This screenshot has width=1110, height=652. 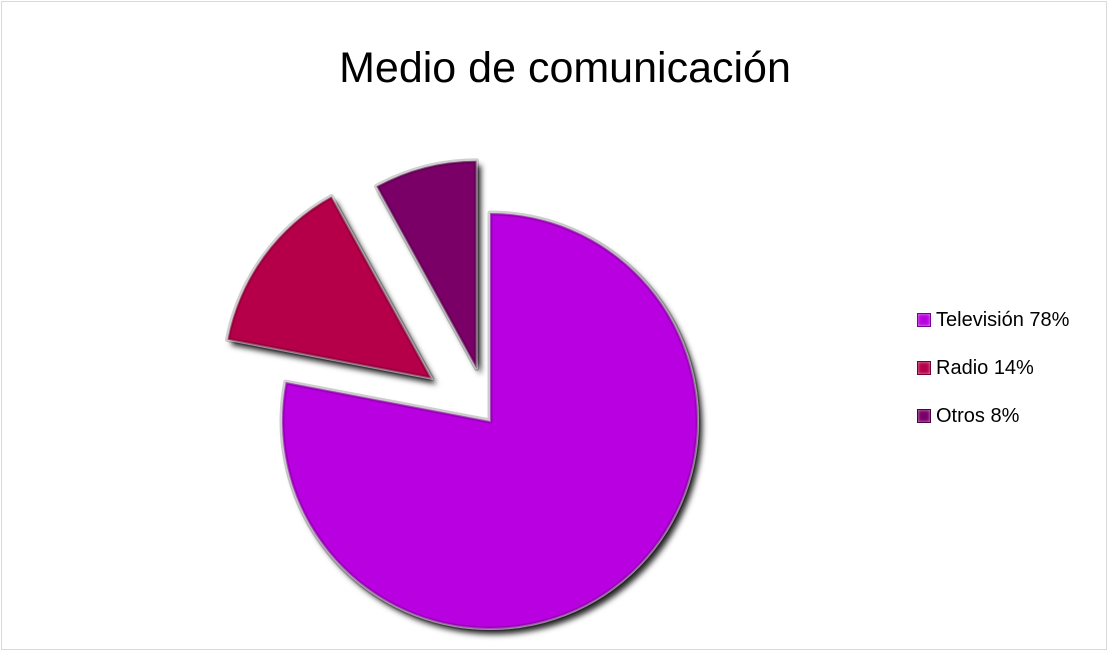 I want to click on pie-slice-otros, so click(x=426, y=264).